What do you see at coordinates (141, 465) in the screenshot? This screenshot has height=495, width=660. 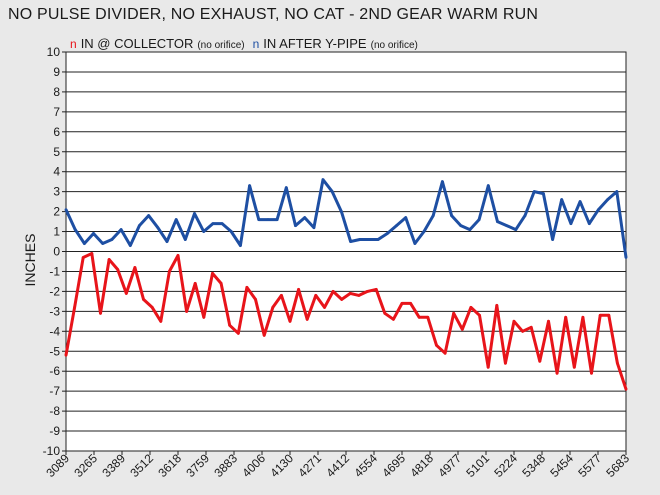 I see `x-tick-label: 3512` at bounding box center [141, 465].